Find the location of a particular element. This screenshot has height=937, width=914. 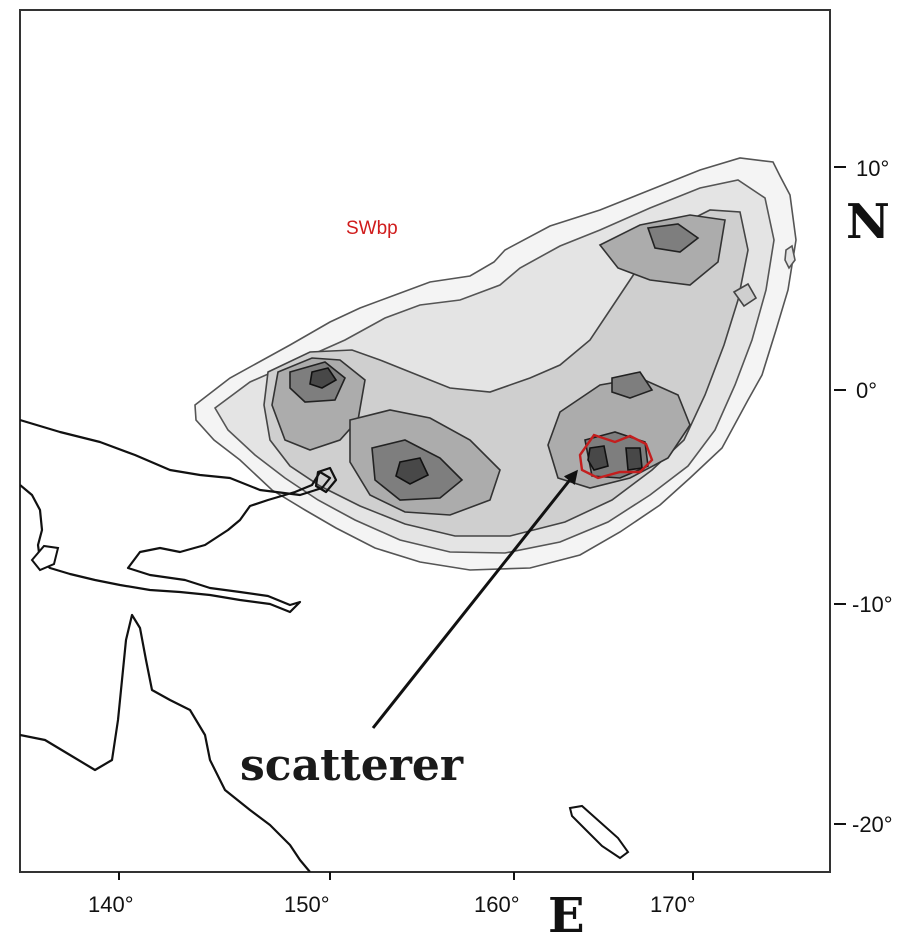

y-tick-label: 0° is located at coordinates (866, 390).